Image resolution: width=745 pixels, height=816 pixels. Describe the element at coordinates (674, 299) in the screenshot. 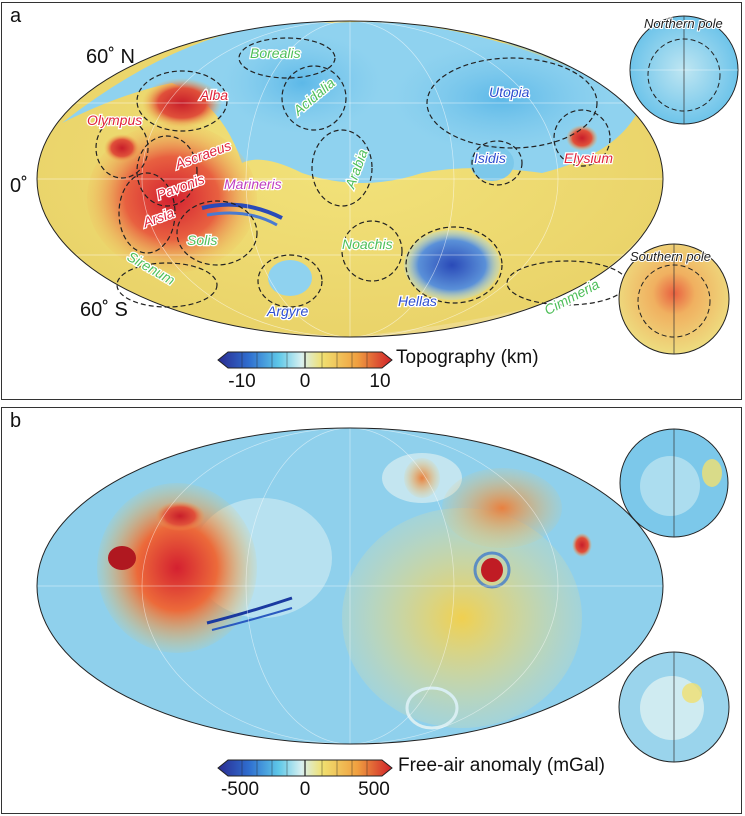

I see `southern-pole-inset: Southern pole` at that location.